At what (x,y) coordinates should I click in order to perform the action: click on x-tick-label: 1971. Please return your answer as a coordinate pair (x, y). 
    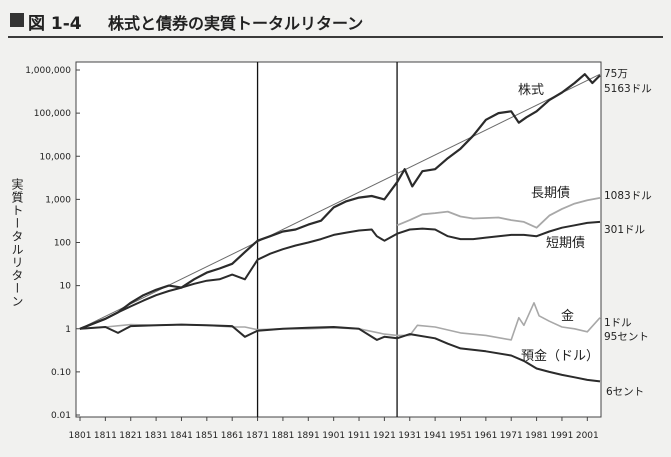
    Looking at the image, I should click on (511, 436).